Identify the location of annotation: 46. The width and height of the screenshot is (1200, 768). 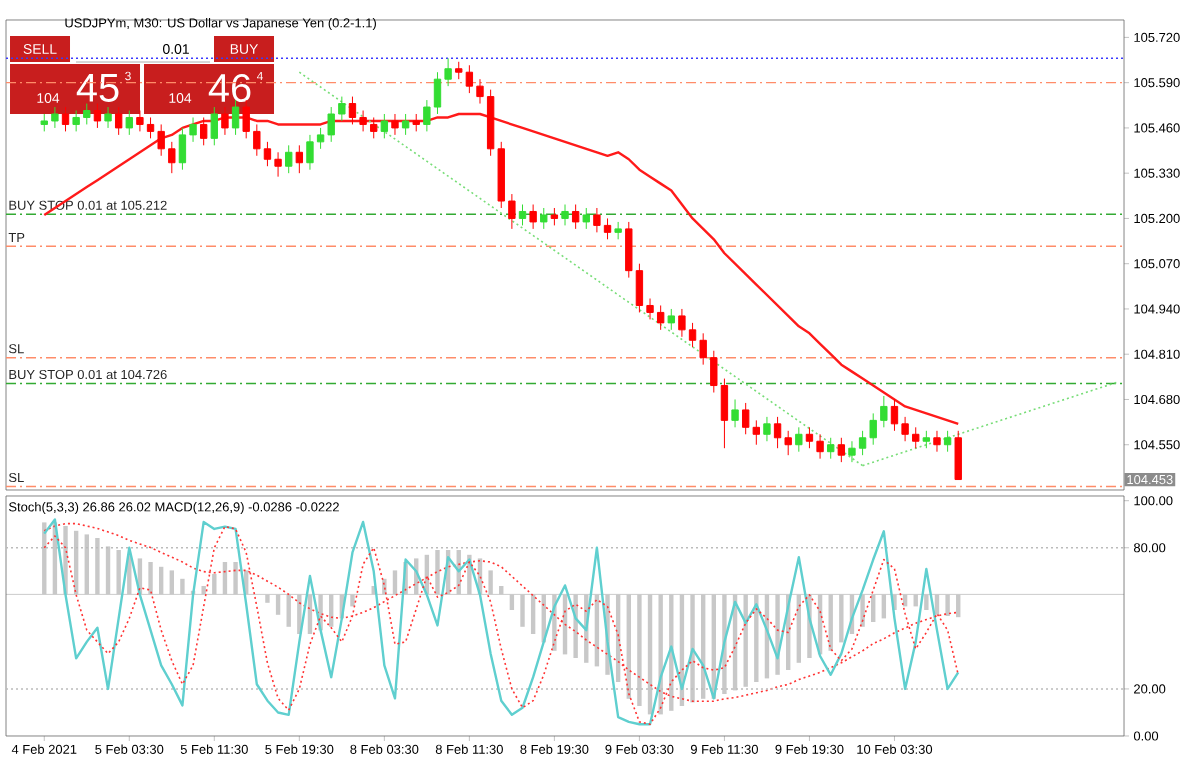
(229, 88).